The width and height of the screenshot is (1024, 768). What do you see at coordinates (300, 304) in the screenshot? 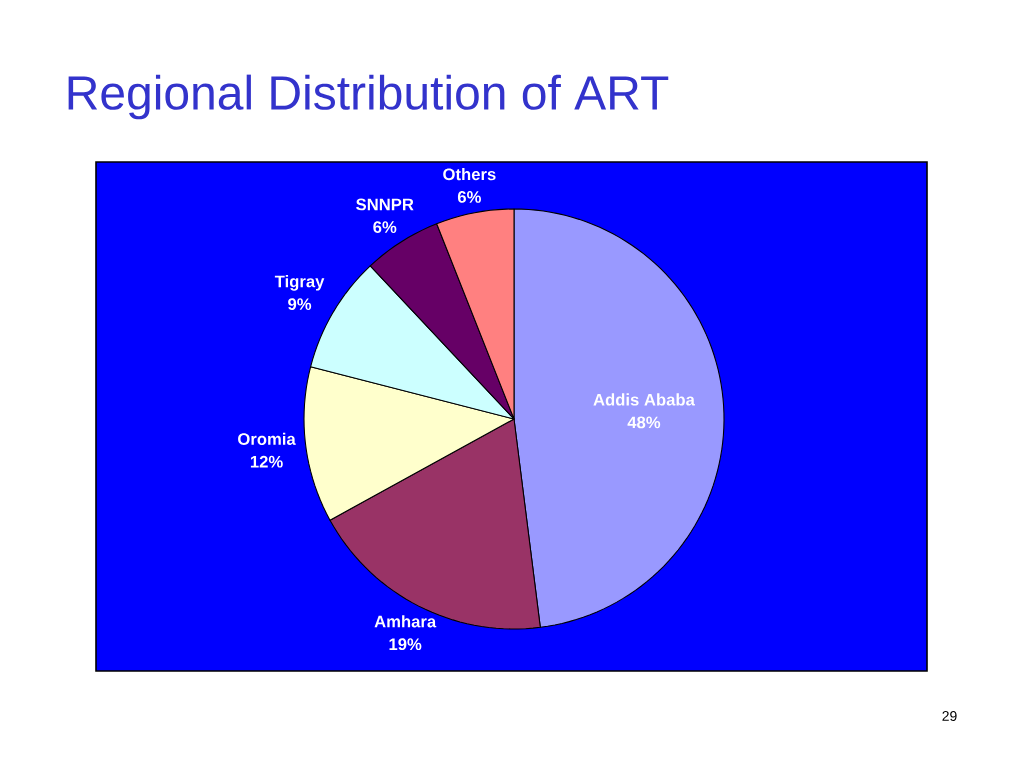
I see `data-label: 9%` at bounding box center [300, 304].